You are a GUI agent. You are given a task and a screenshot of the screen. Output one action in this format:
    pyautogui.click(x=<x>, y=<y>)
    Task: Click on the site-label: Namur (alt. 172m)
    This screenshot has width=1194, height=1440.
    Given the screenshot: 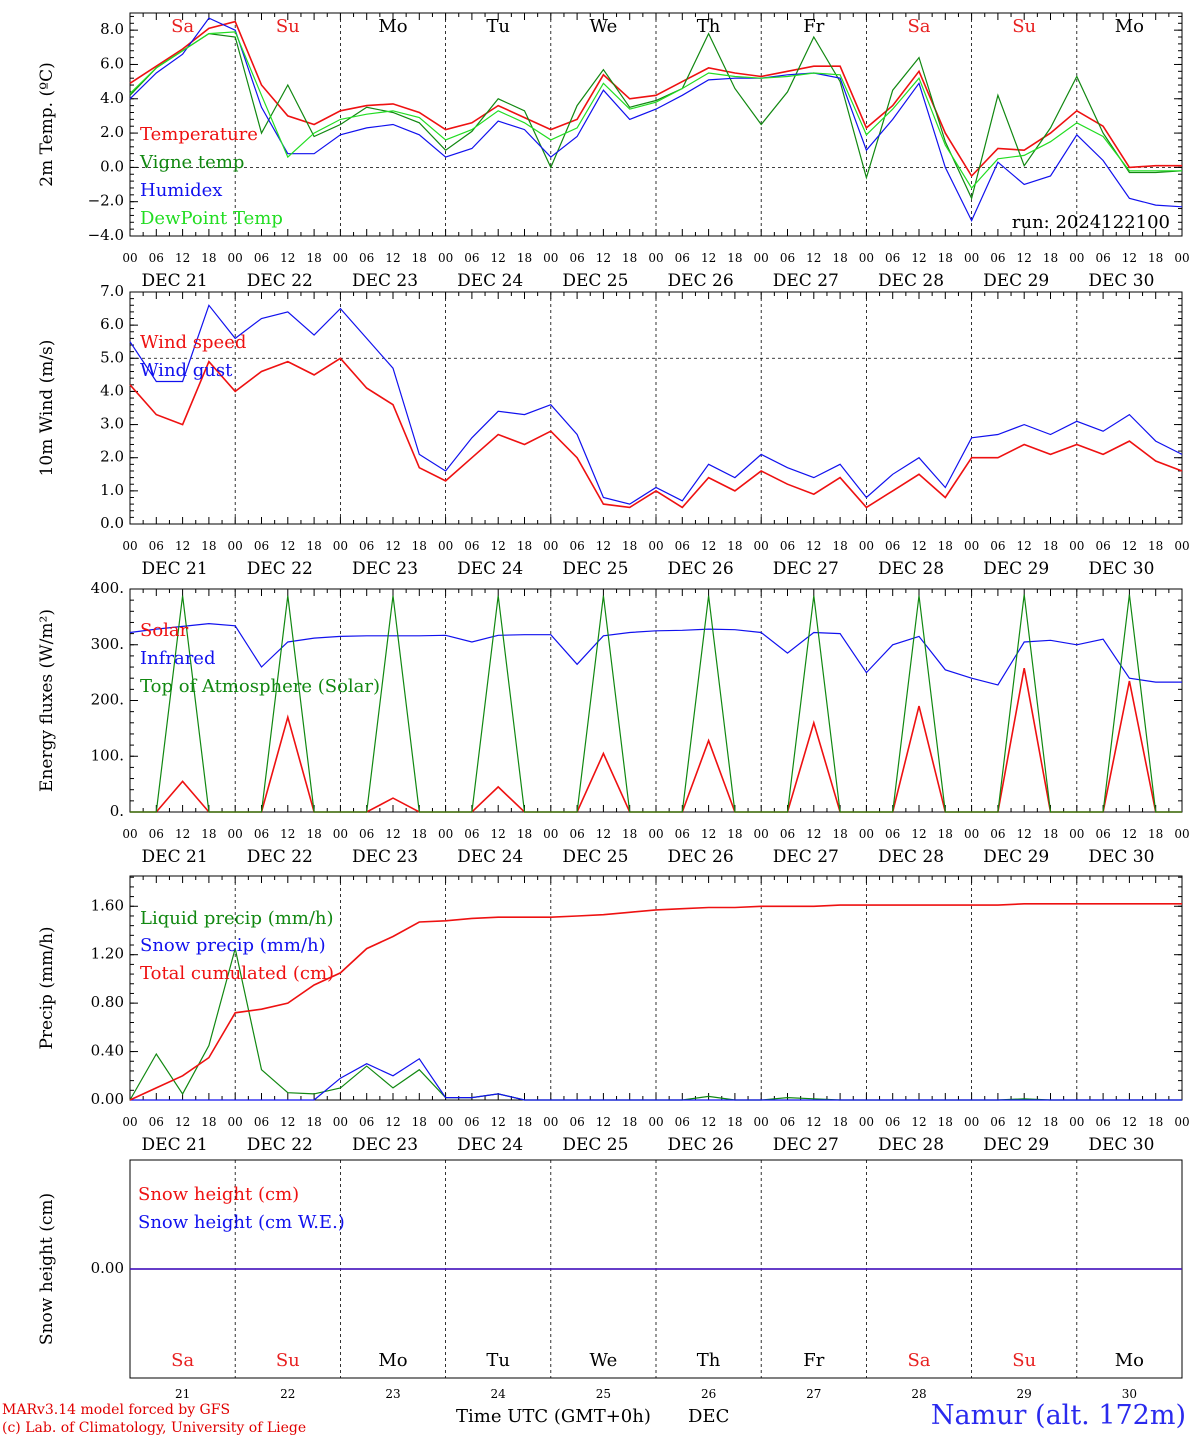 What is the action you would take?
    pyautogui.click(x=1058, y=1415)
    